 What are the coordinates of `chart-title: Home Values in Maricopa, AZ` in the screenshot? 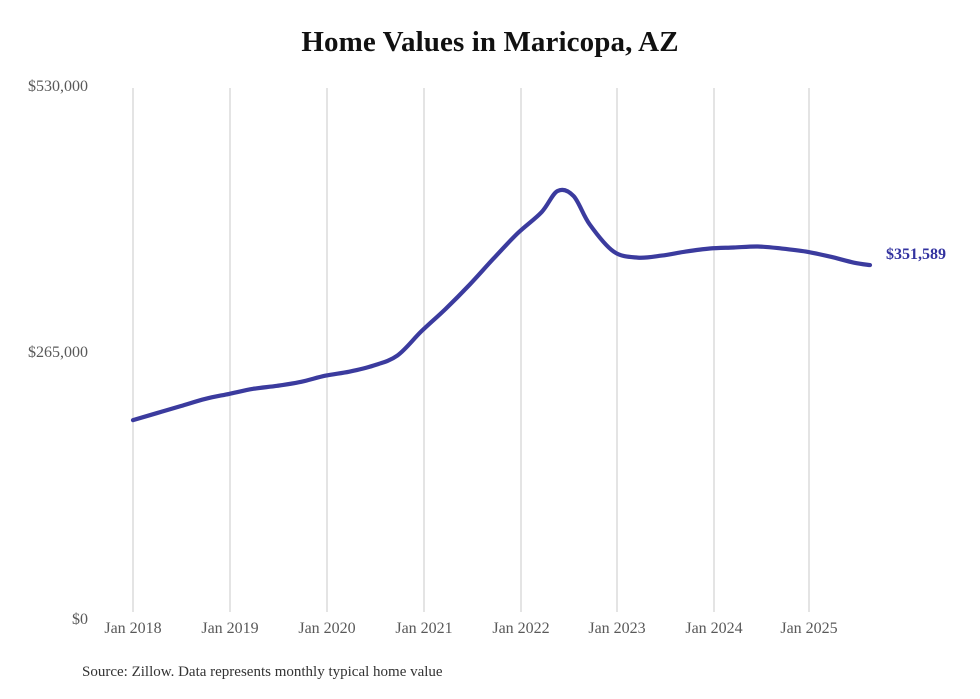 It's located at (490, 42).